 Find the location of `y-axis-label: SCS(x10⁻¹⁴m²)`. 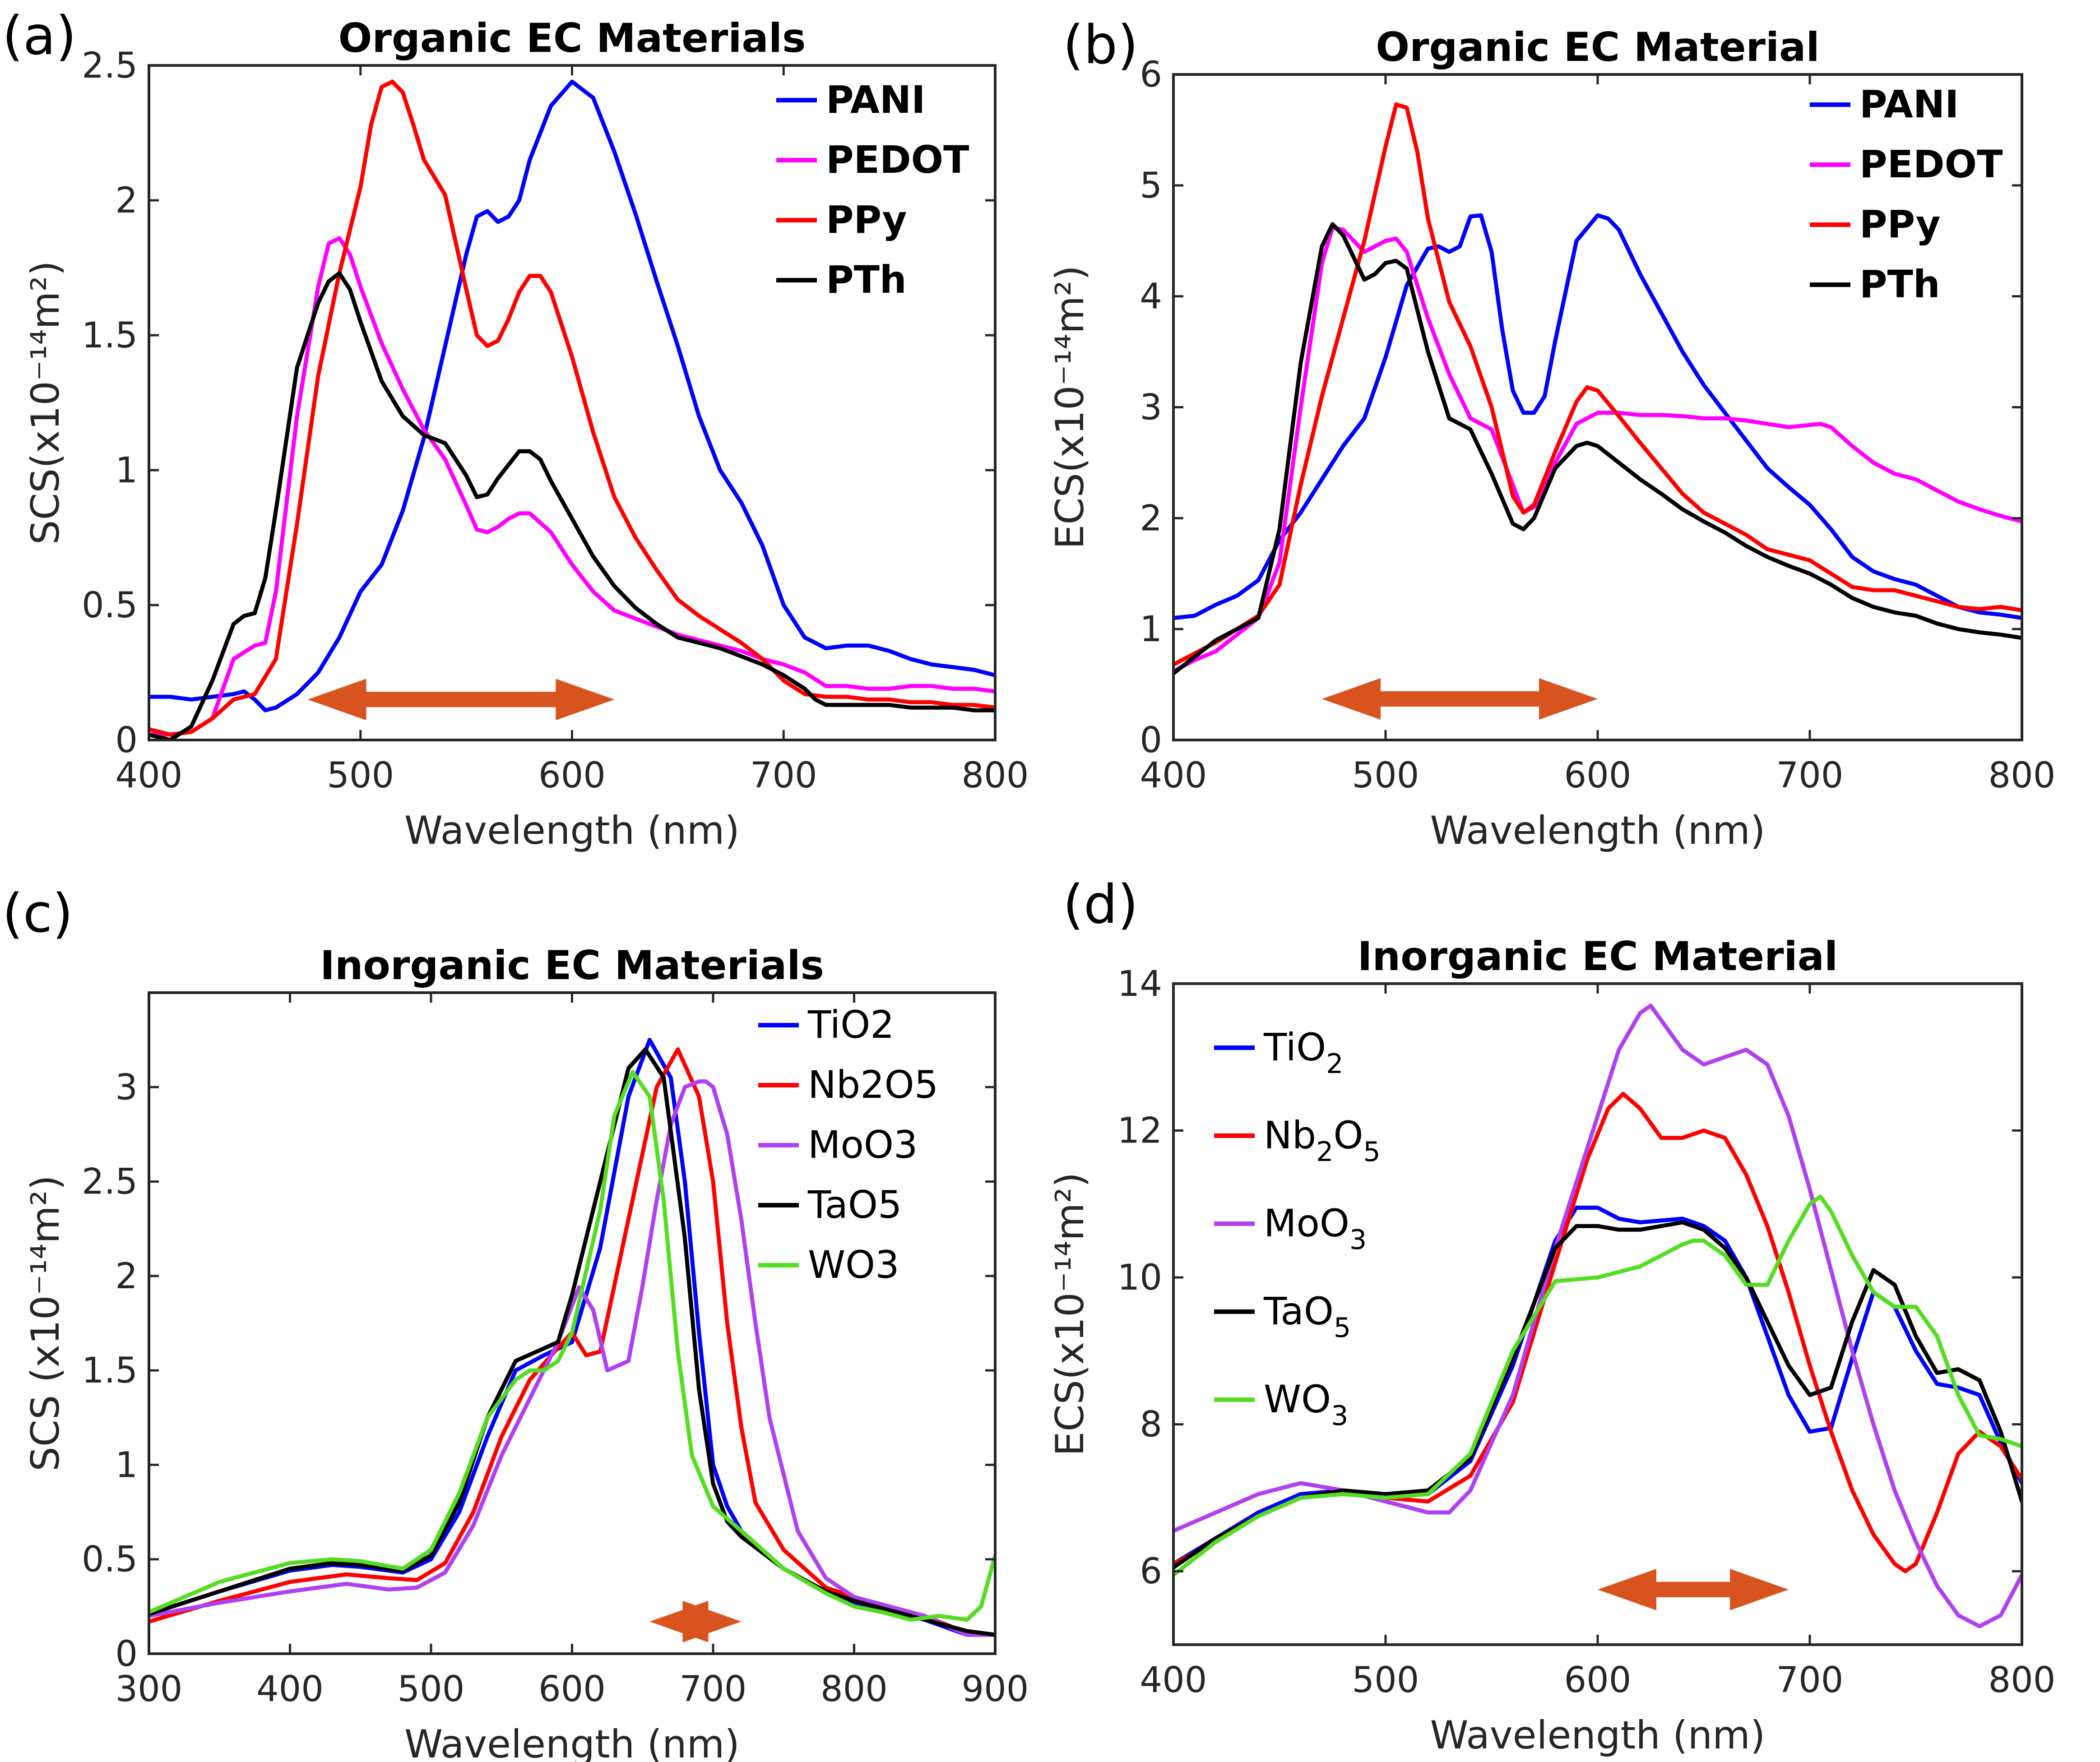

y-axis-label: SCS(x10⁻¹⁴m²) is located at coordinates (45, 403).